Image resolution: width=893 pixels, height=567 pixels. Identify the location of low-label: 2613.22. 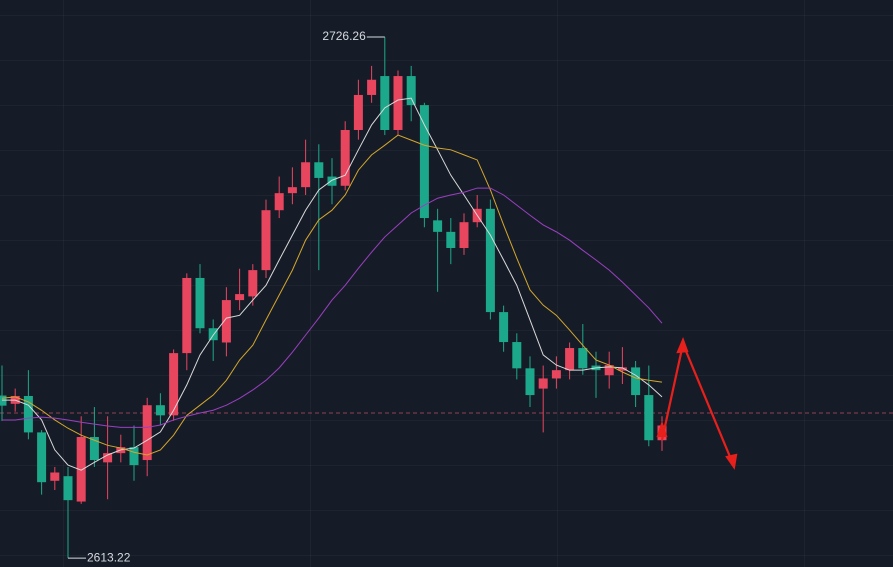
(109, 557).